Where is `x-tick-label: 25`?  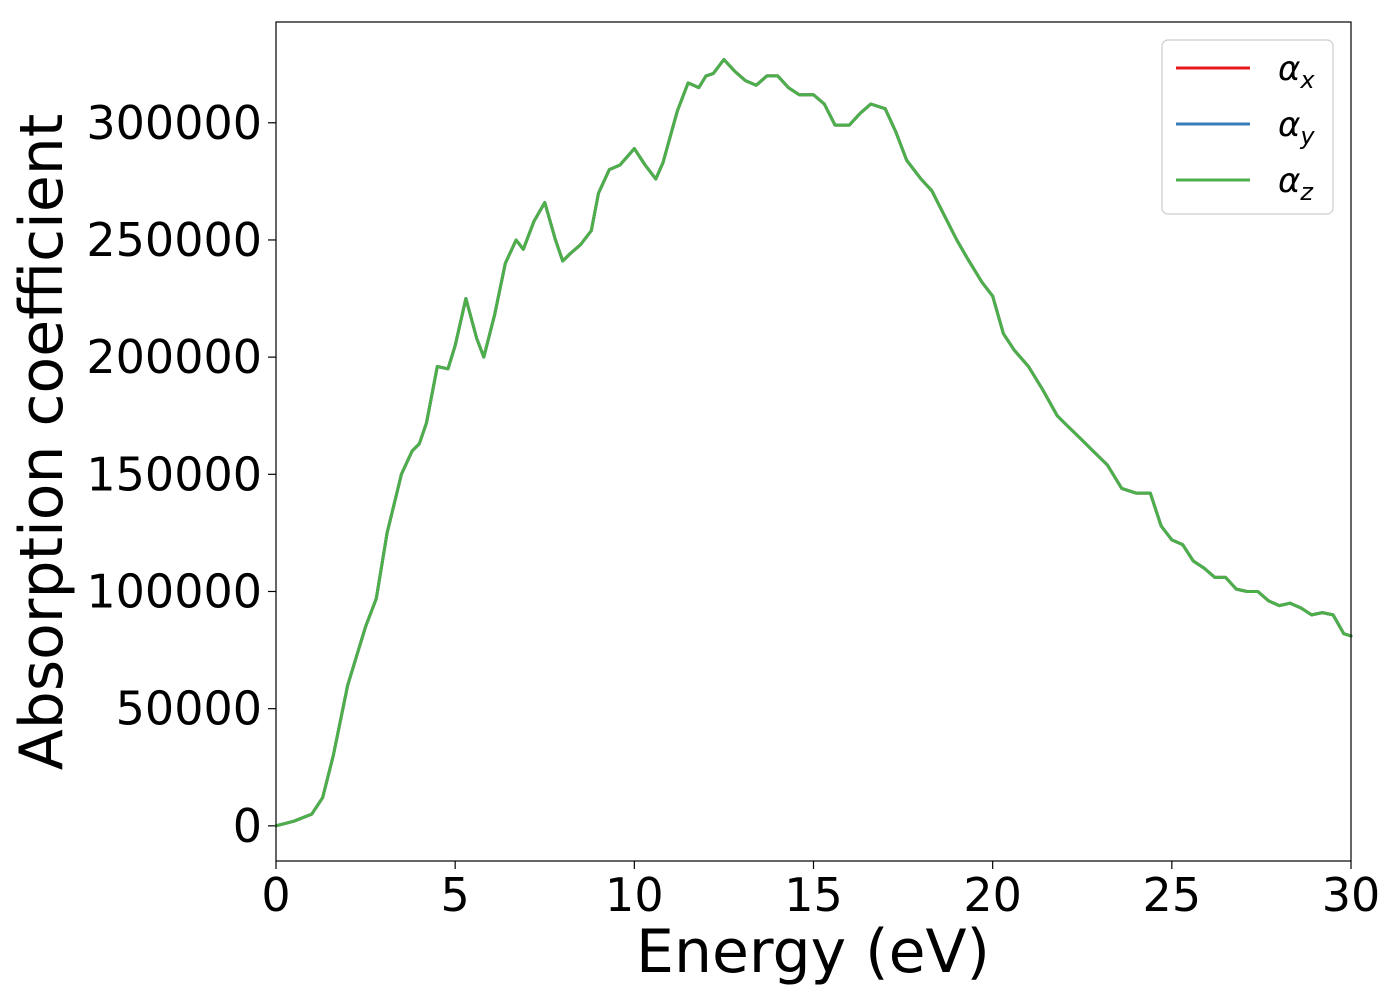 x-tick-label: 25 is located at coordinates (1172, 895).